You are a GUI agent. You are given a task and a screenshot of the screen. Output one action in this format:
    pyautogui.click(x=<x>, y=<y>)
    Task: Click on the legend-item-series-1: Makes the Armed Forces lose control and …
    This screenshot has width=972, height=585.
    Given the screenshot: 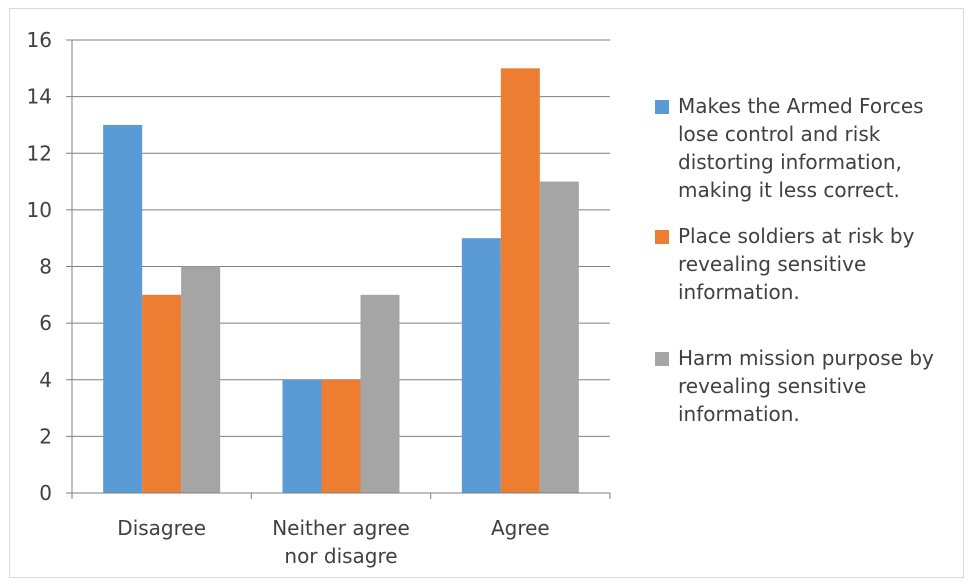 What is the action you would take?
    pyautogui.click(x=810, y=148)
    